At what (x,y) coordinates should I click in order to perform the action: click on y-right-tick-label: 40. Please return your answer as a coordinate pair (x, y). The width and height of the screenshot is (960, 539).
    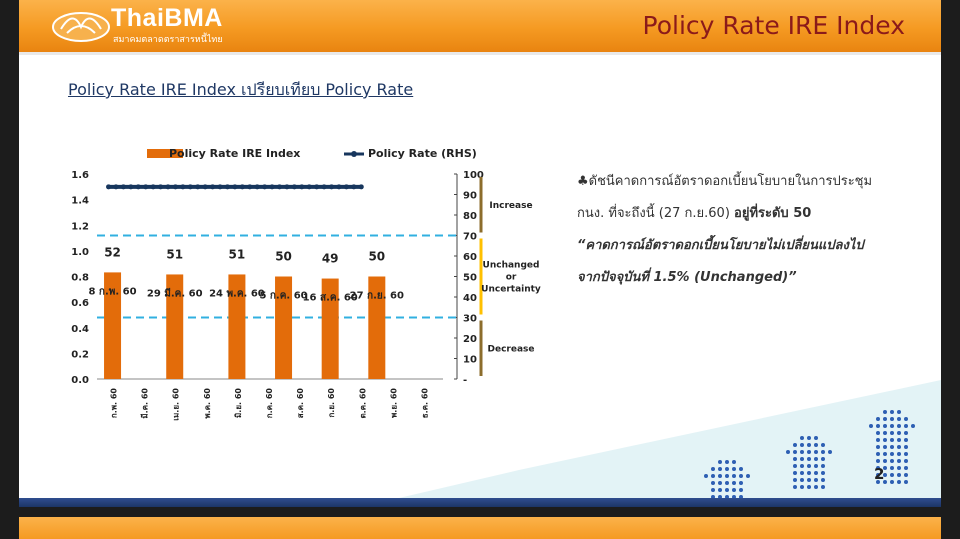
    Looking at the image, I should click on (470, 298).